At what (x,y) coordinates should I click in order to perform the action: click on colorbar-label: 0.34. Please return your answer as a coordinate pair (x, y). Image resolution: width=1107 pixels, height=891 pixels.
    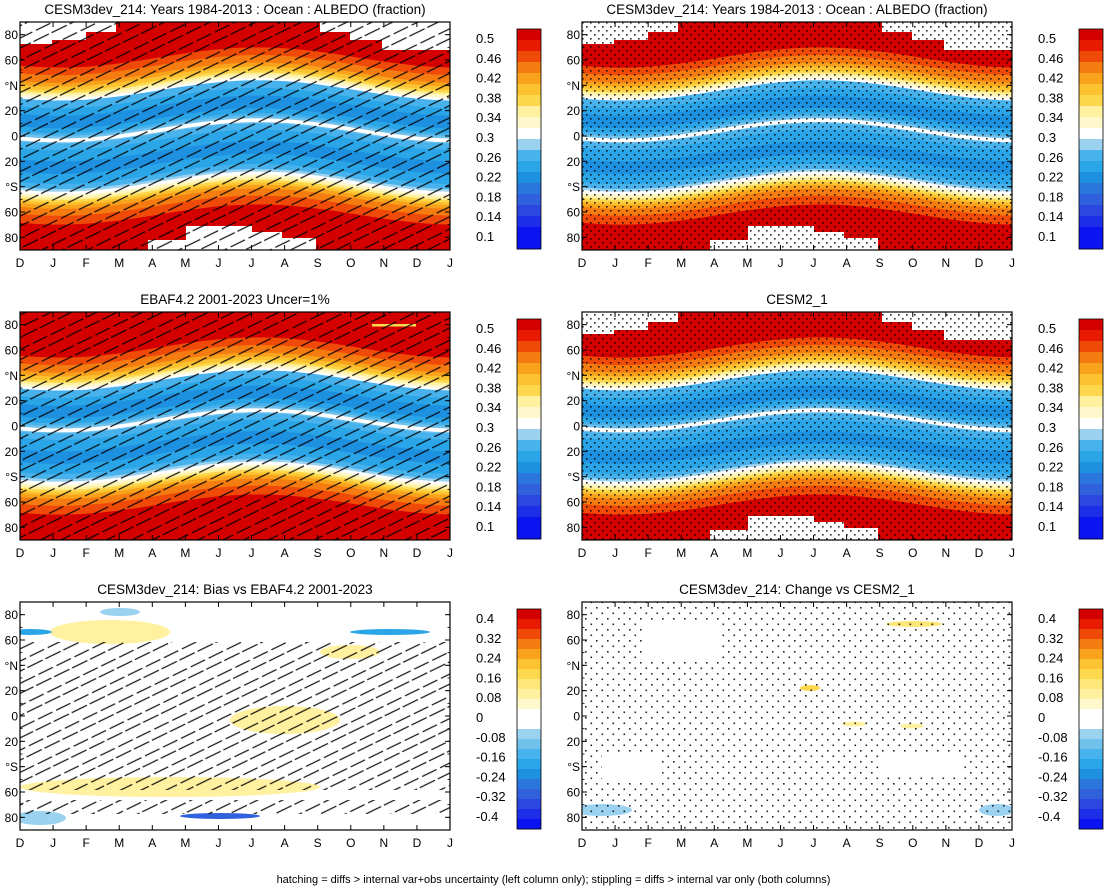
    Looking at the image, I should click on (1050, 117).